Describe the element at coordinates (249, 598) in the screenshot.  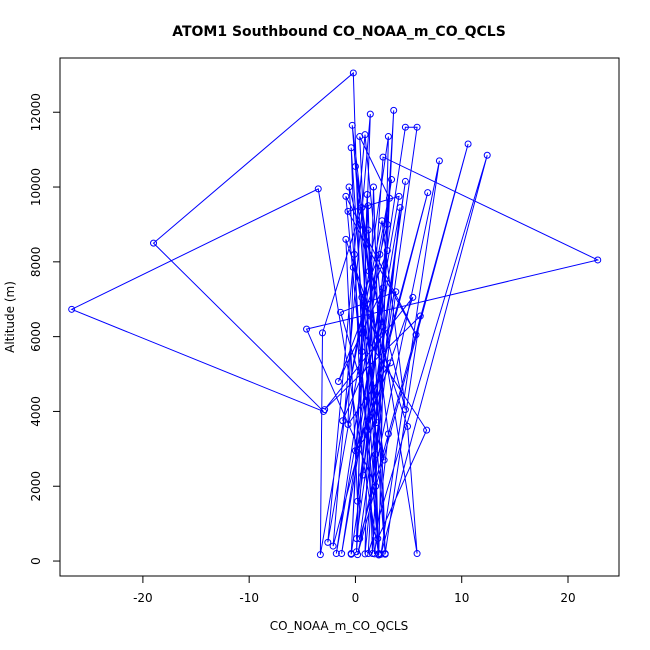
I see `x-tick-label: -10` at that location.